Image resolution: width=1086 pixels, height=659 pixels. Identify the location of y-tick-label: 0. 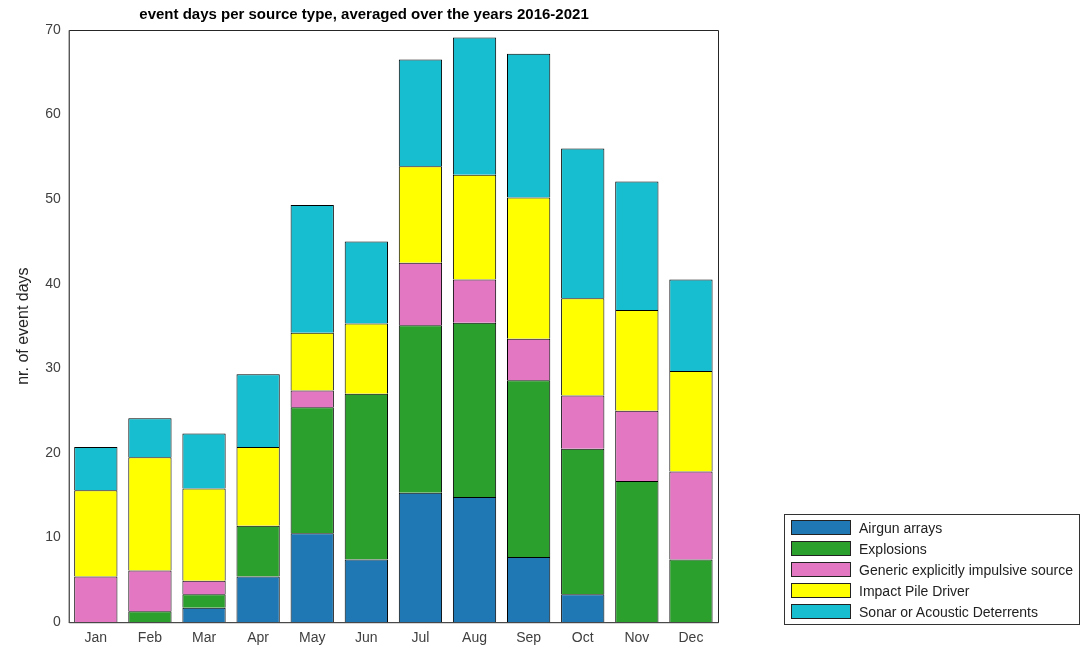
(56, 621).